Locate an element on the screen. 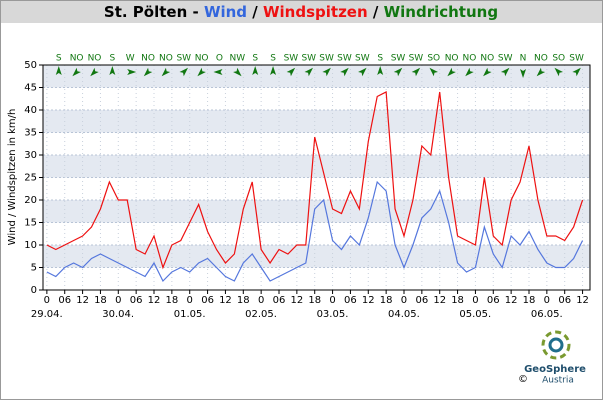  direction-label: N is located at coordinates (523, 59).